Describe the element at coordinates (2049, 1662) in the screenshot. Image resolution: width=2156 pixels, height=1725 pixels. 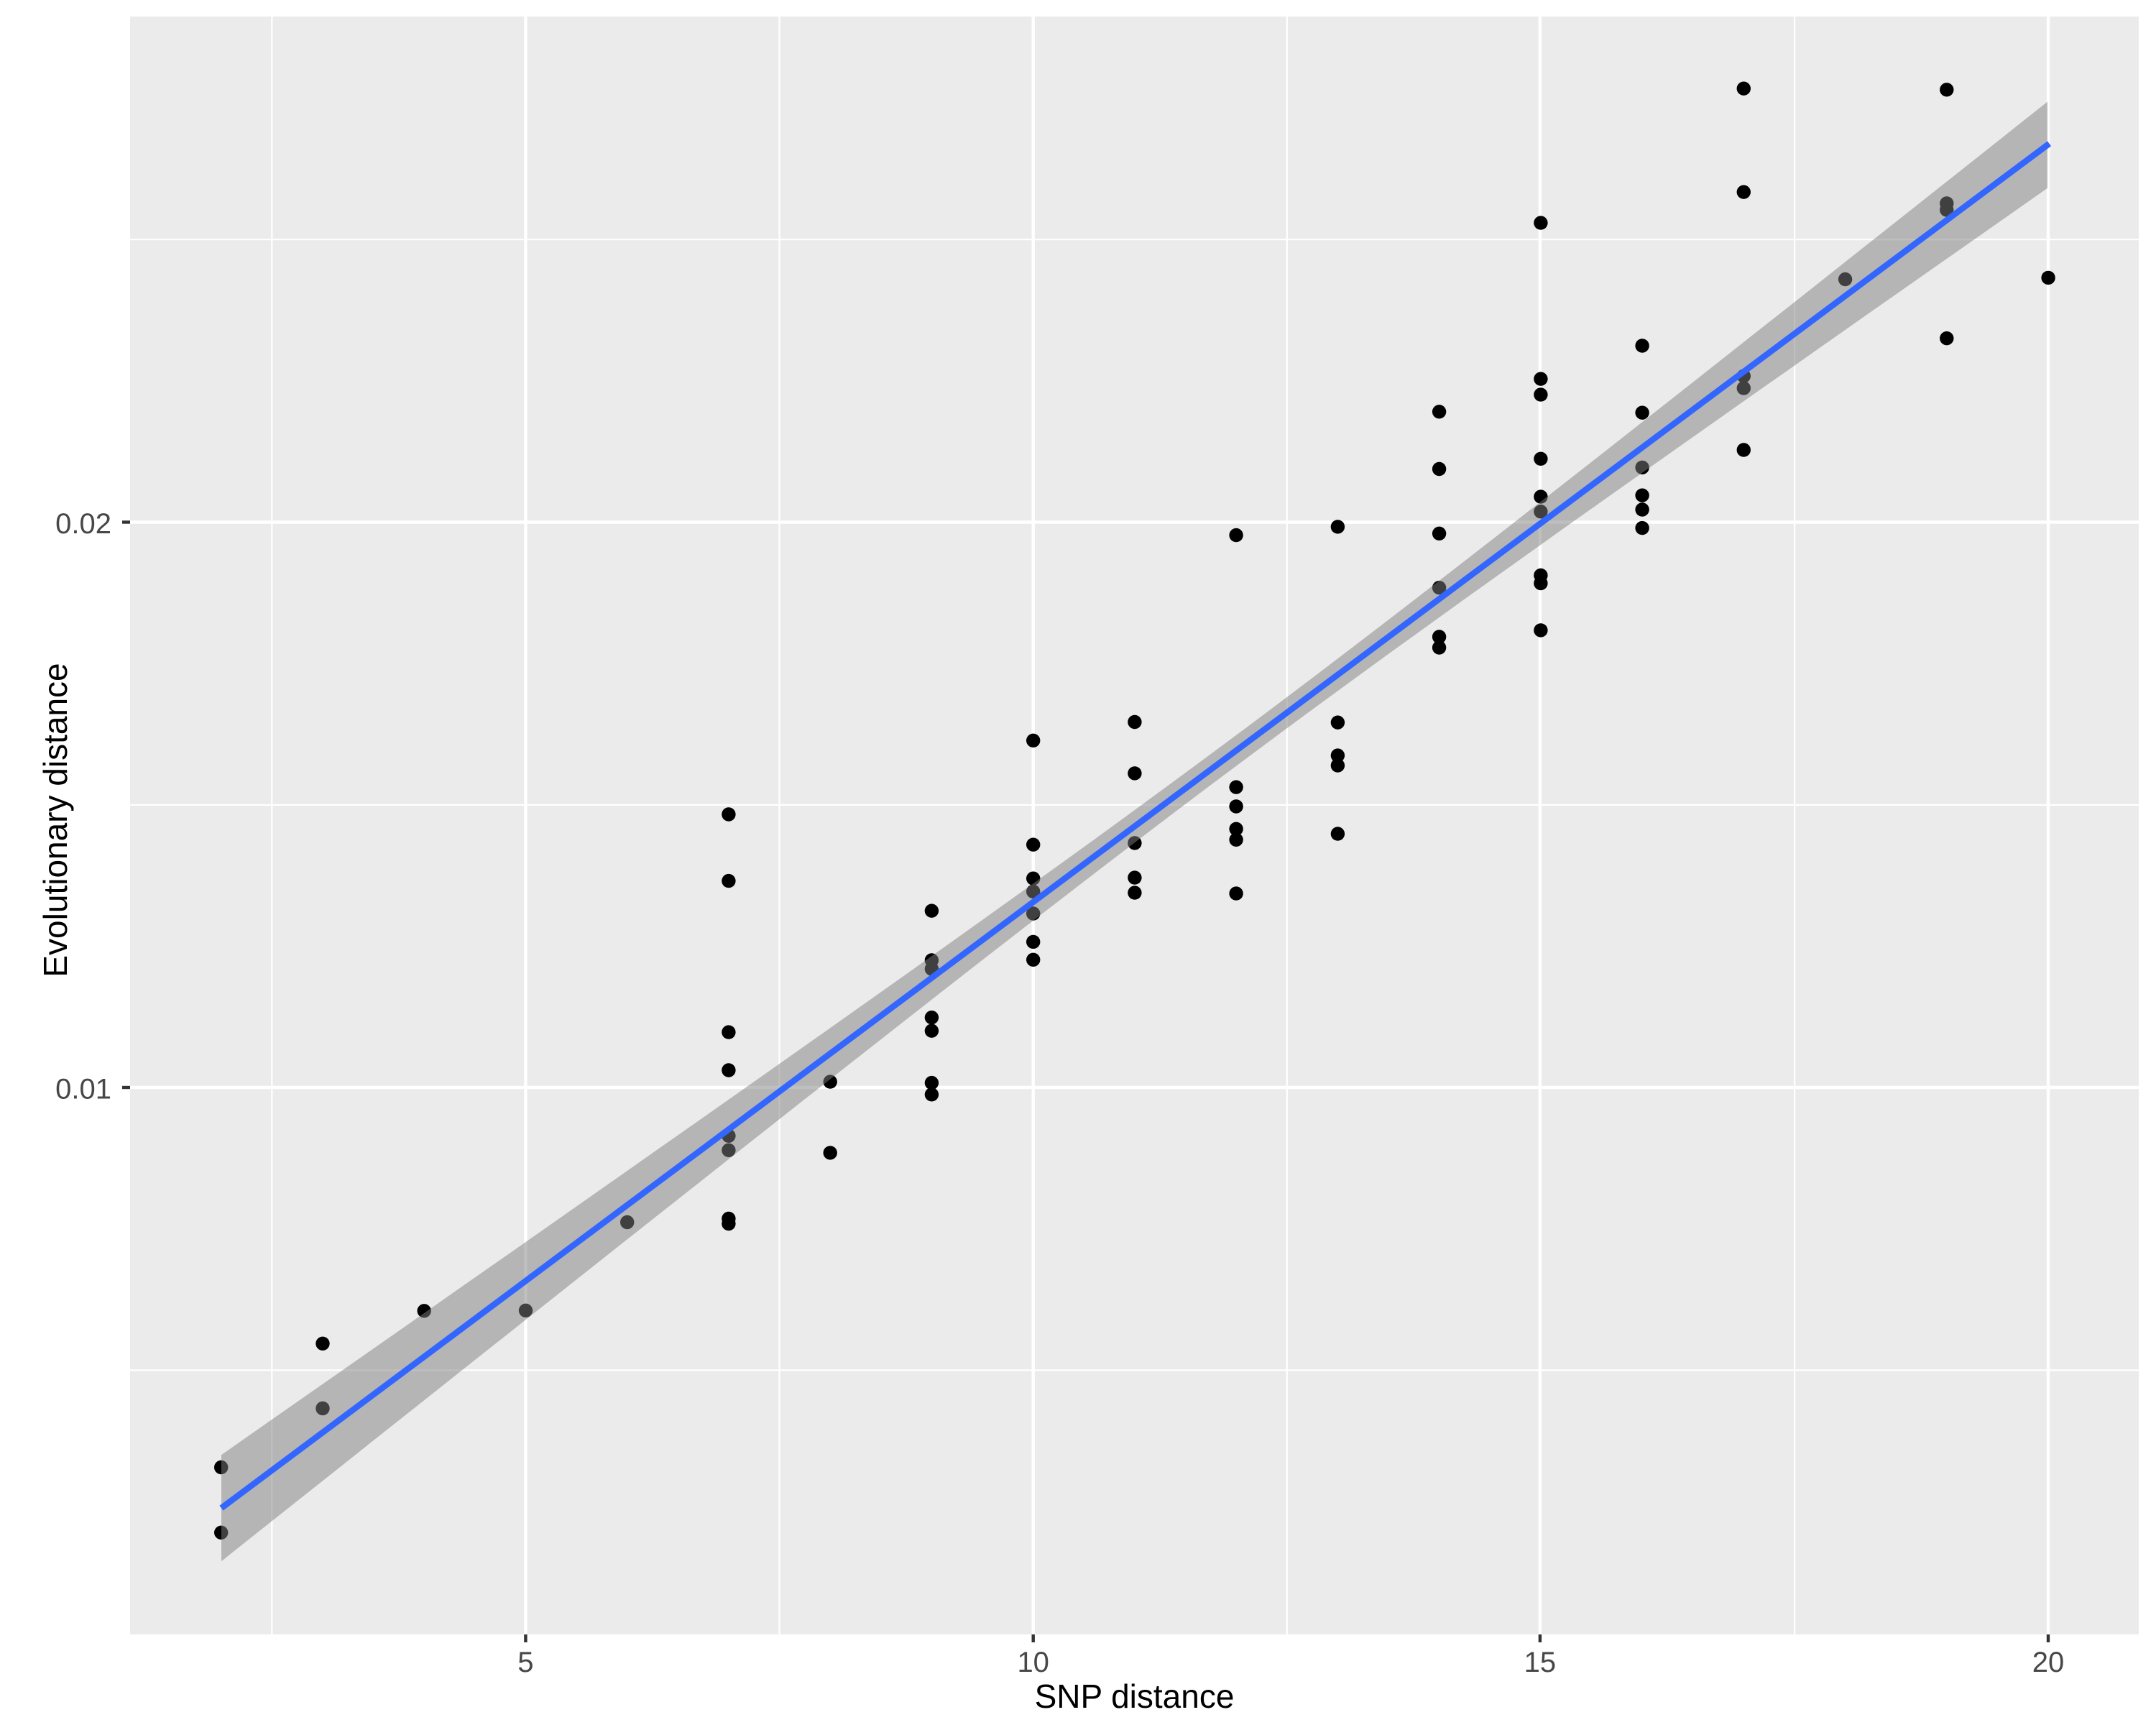
I see `svg-text: 20` at that location.